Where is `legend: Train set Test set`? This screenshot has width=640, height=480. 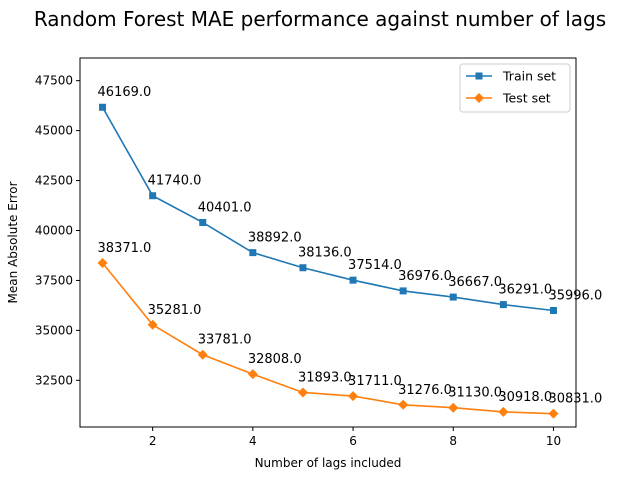
legend: Train set Test set is located at coordinates (515, 88).